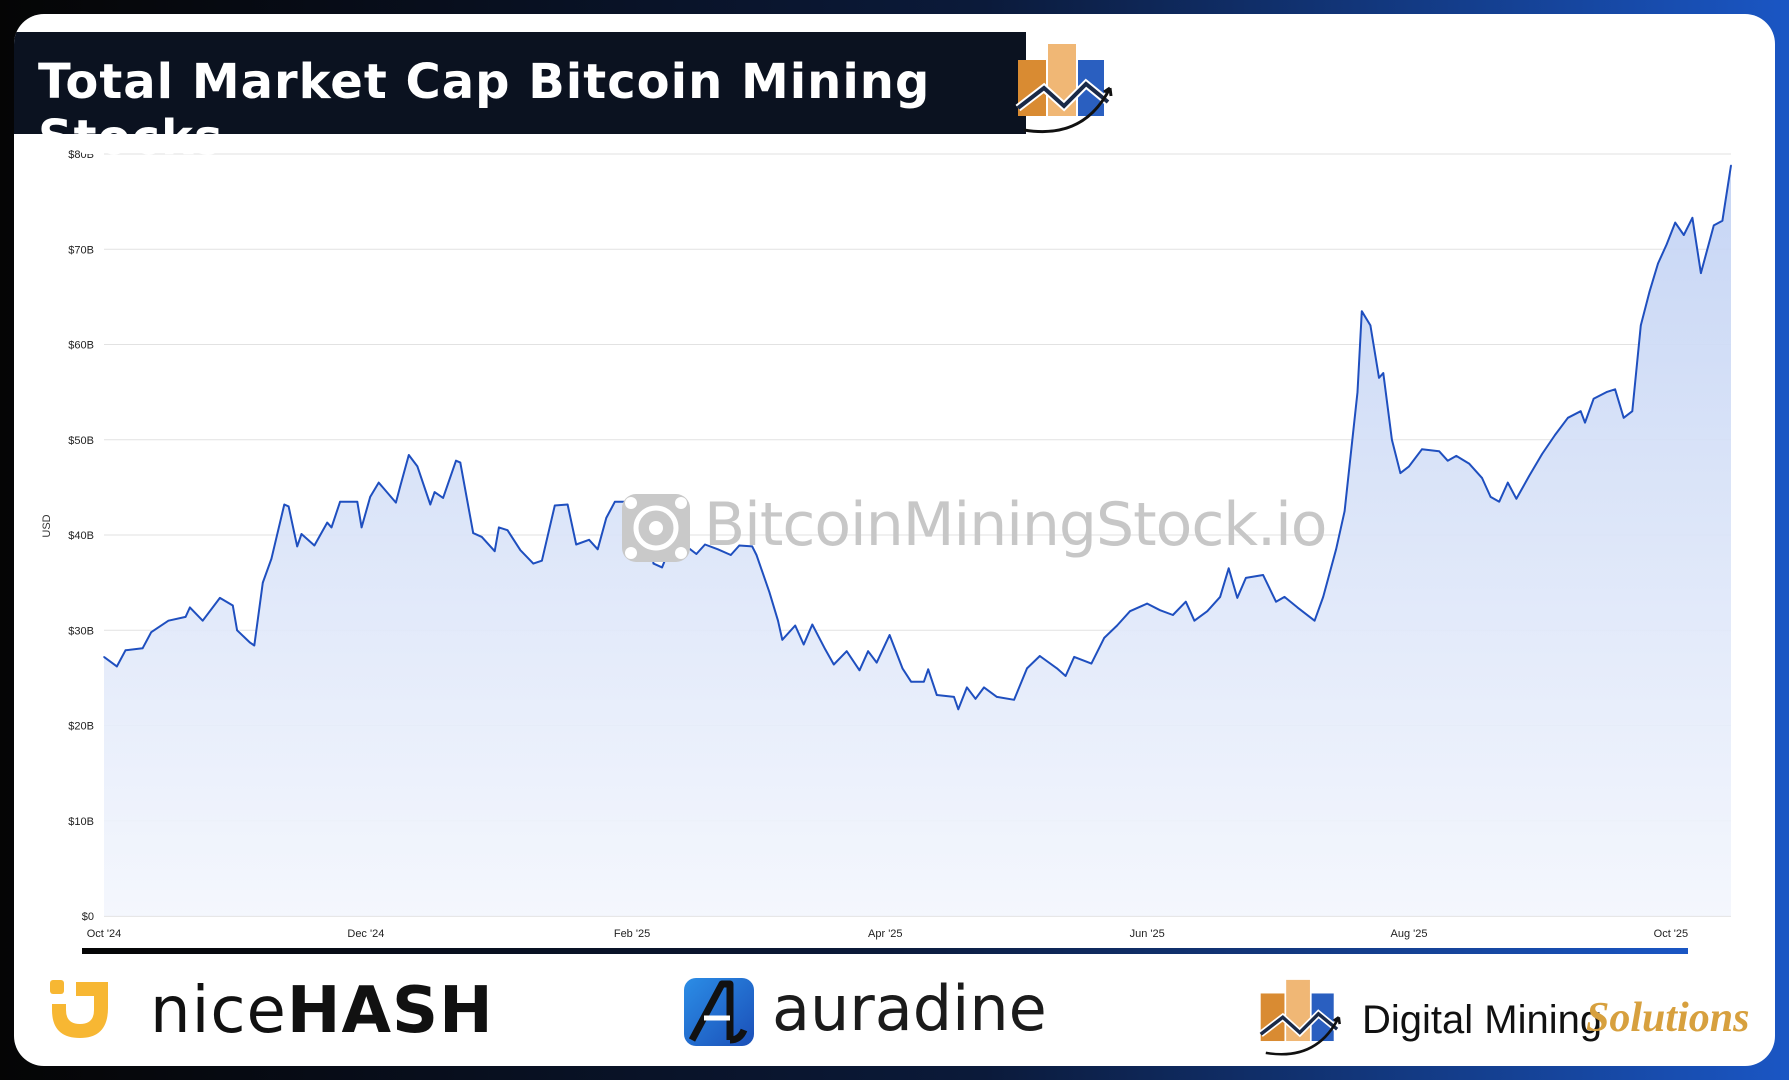 The height and width of the screenshot is (1080, 1789). What do you see at coordinates (1299, 1017) in the screenshot?
I see `dms-footer-logo-icon` at bounding box center [1299, 1017].